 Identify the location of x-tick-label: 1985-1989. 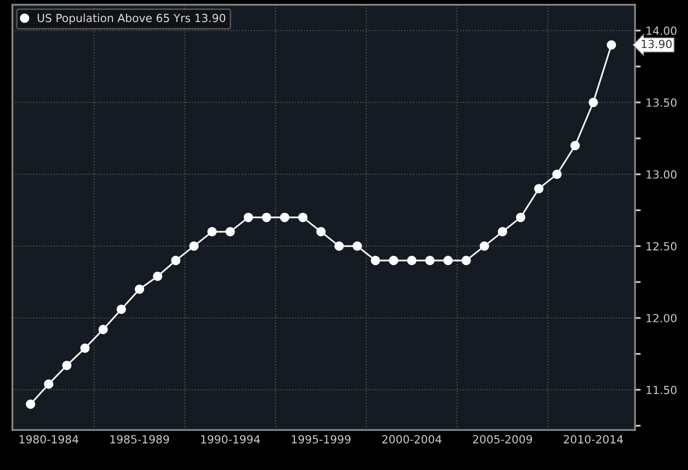
(139, 439).